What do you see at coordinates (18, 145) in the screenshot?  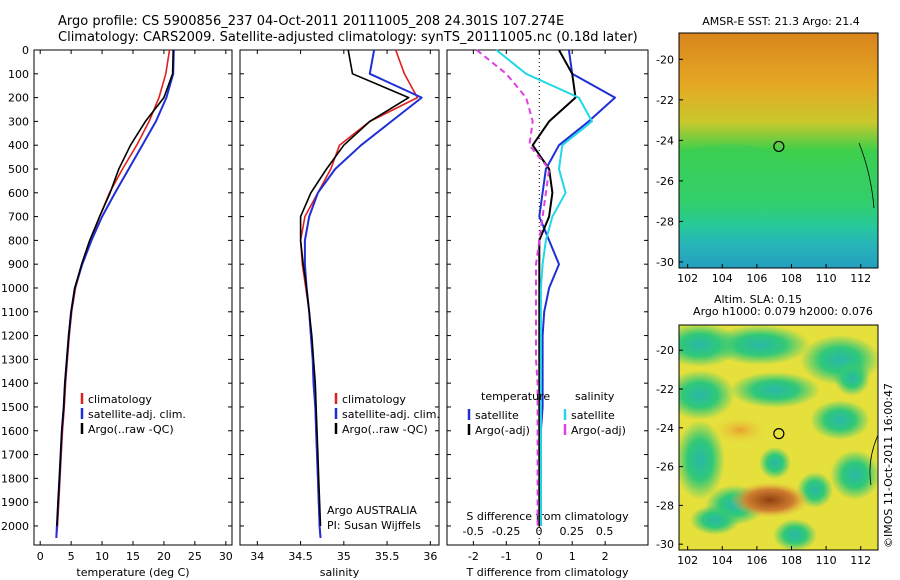 I see `y-tick-label: 400` at bounding box center [18, 145].